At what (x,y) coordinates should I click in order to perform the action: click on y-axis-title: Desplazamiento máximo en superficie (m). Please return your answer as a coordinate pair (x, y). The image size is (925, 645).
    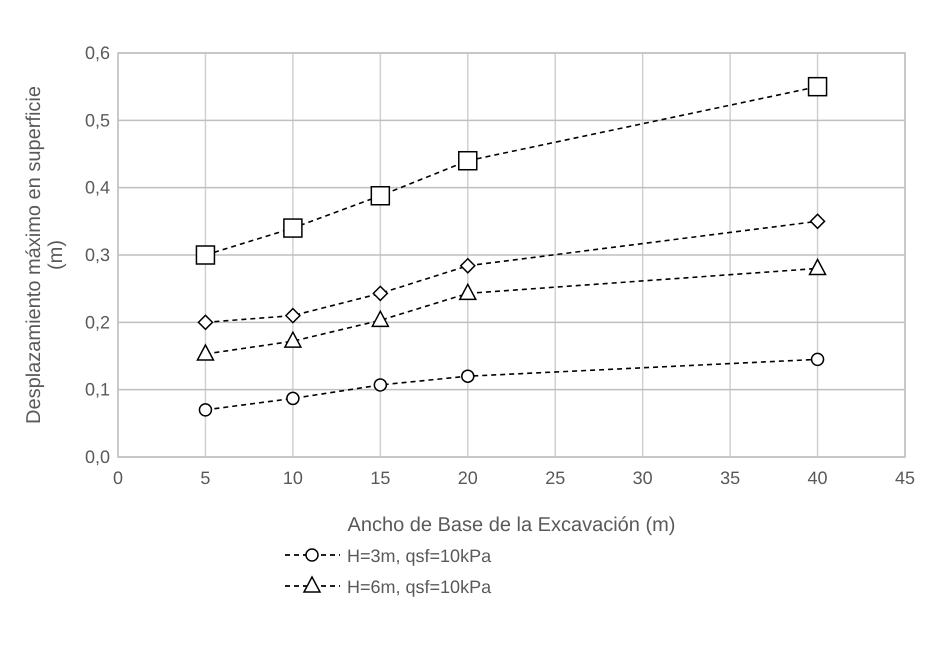
    Looking at the image, I should click on (45, 255).